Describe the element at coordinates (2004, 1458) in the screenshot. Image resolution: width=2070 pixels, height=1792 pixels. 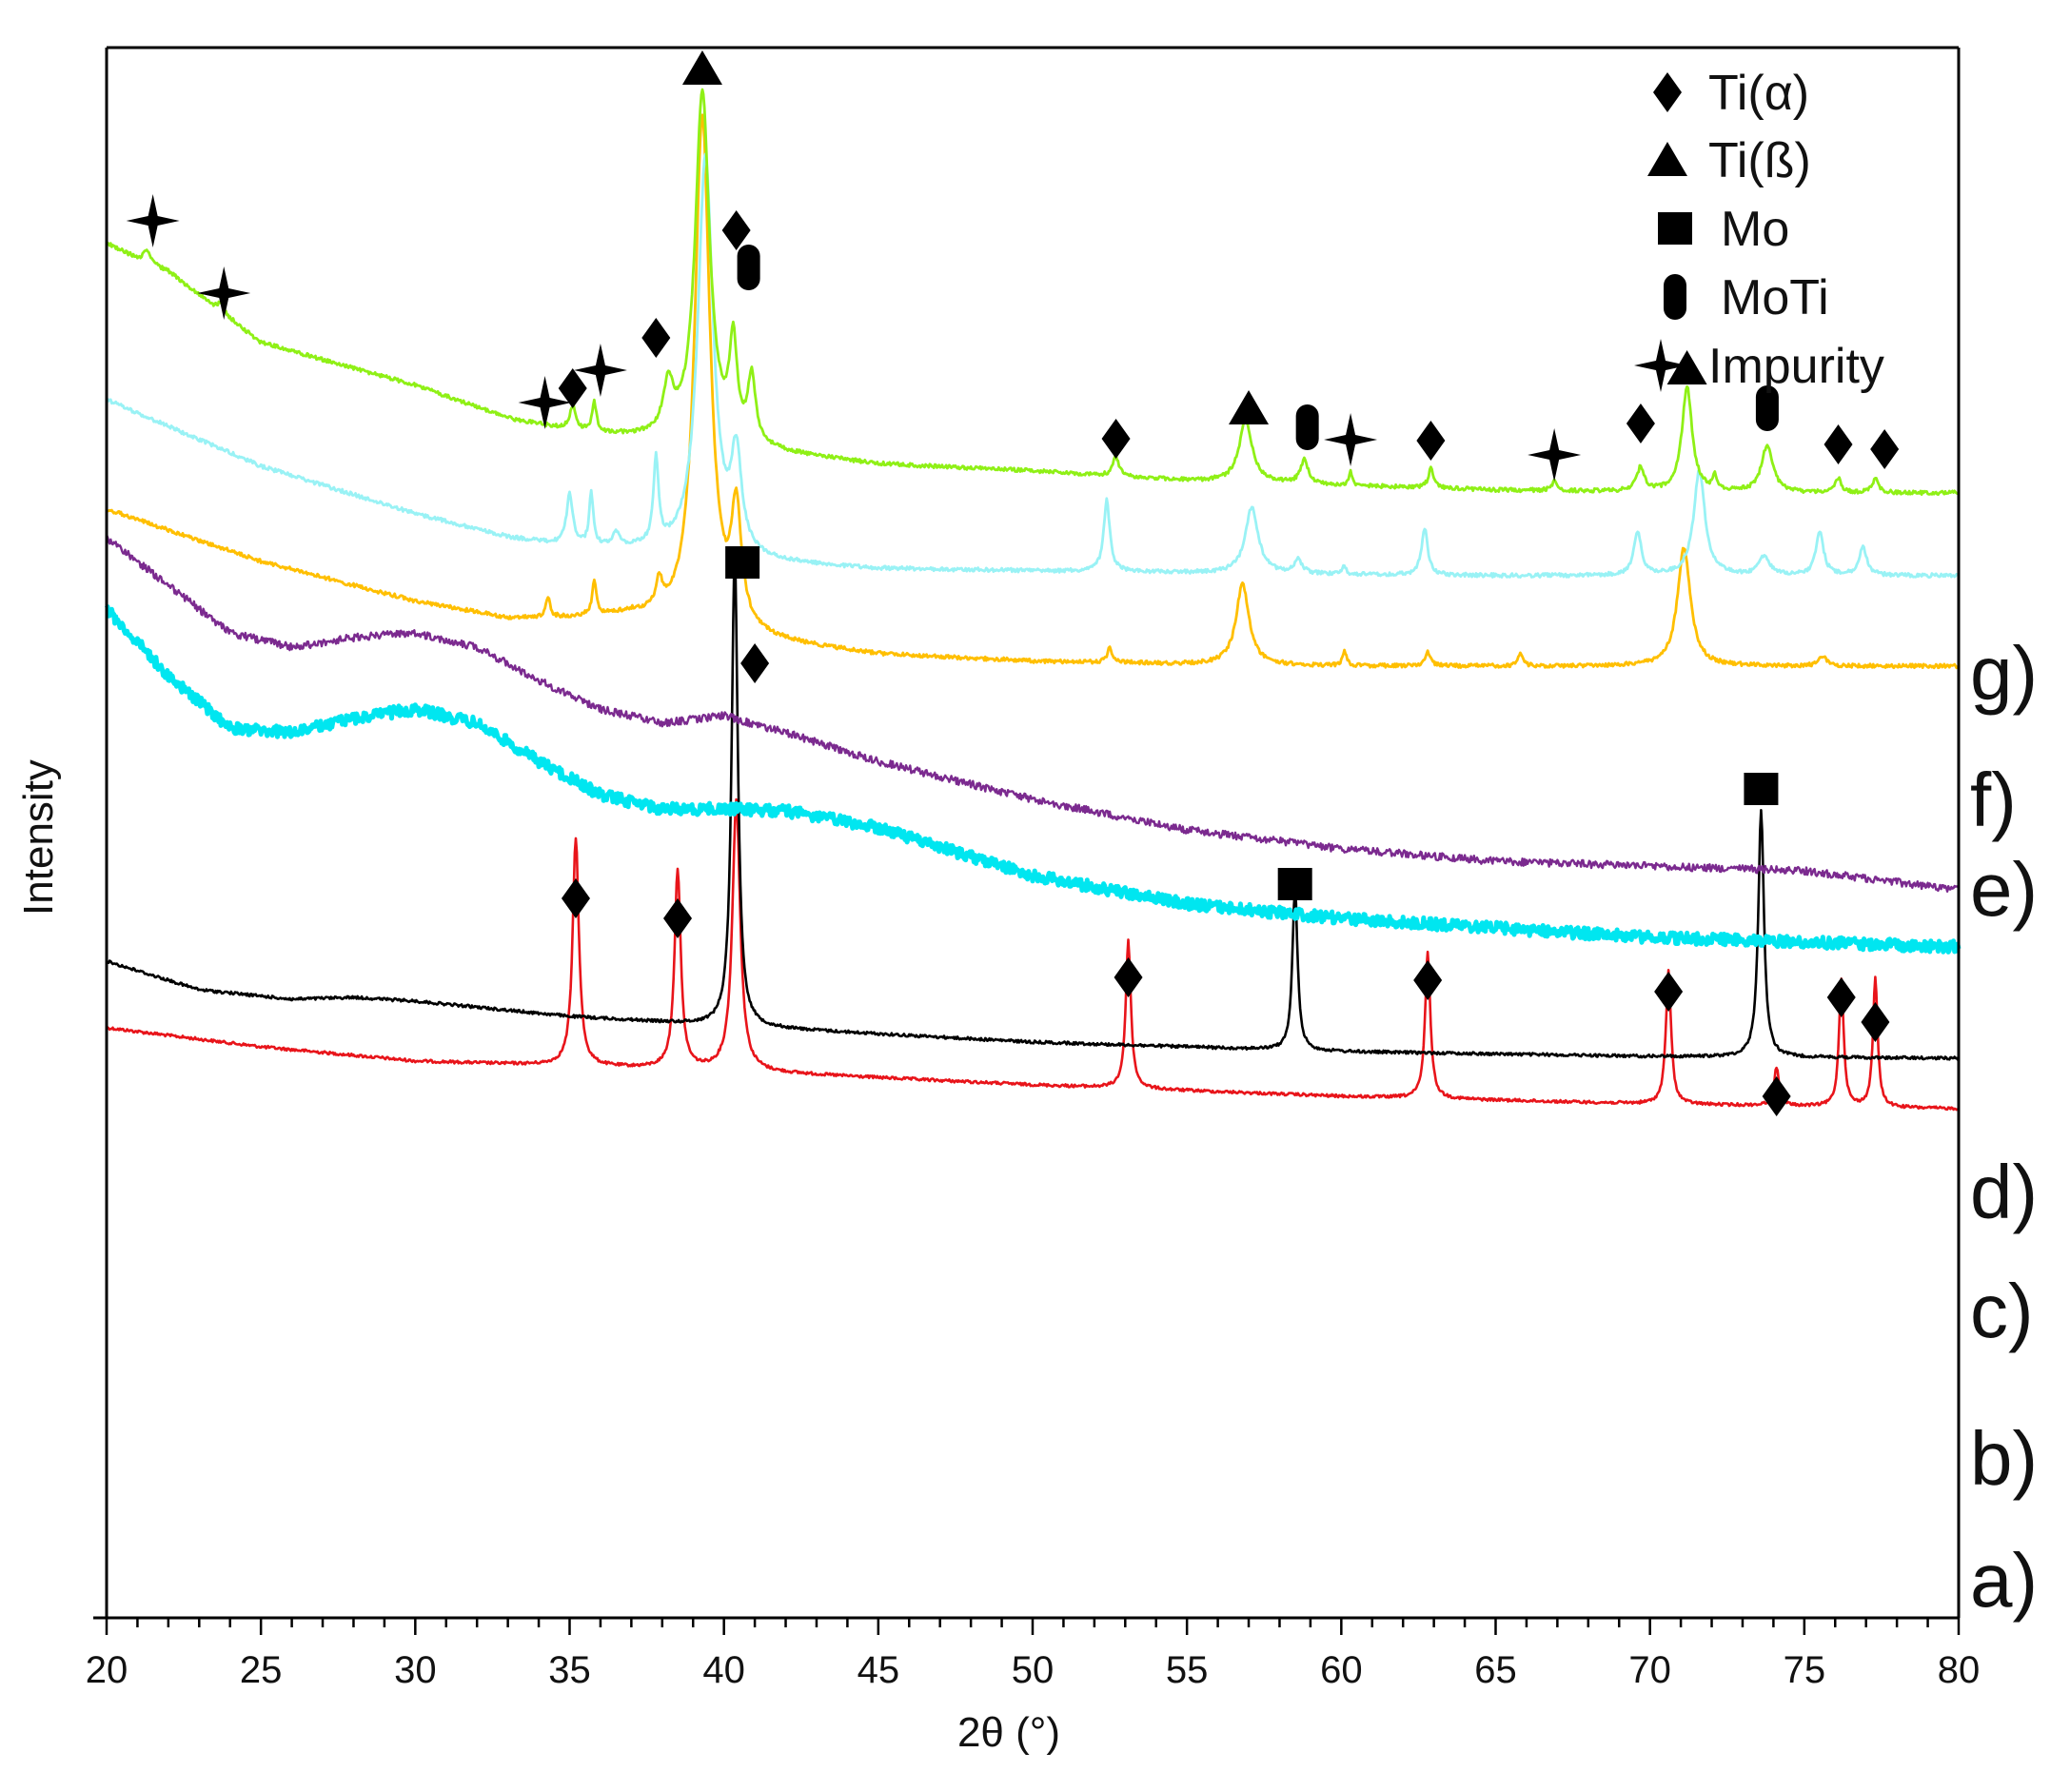
I see `curve-label-b: b)` at that location.